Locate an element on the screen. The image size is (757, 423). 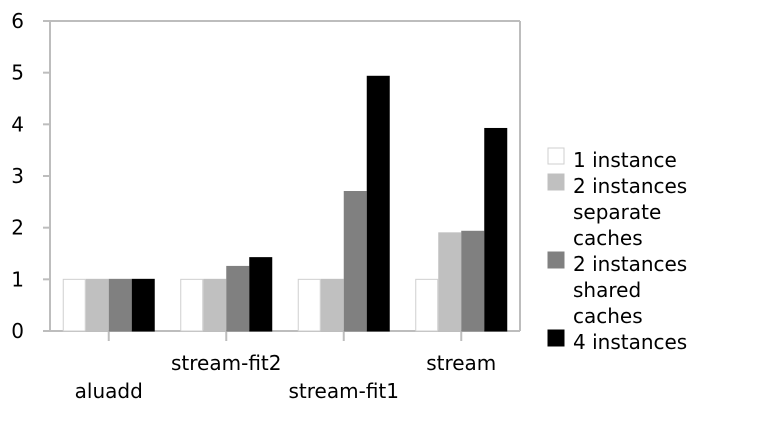
legend-label: 4 instances is located at coordinates (630, 342).